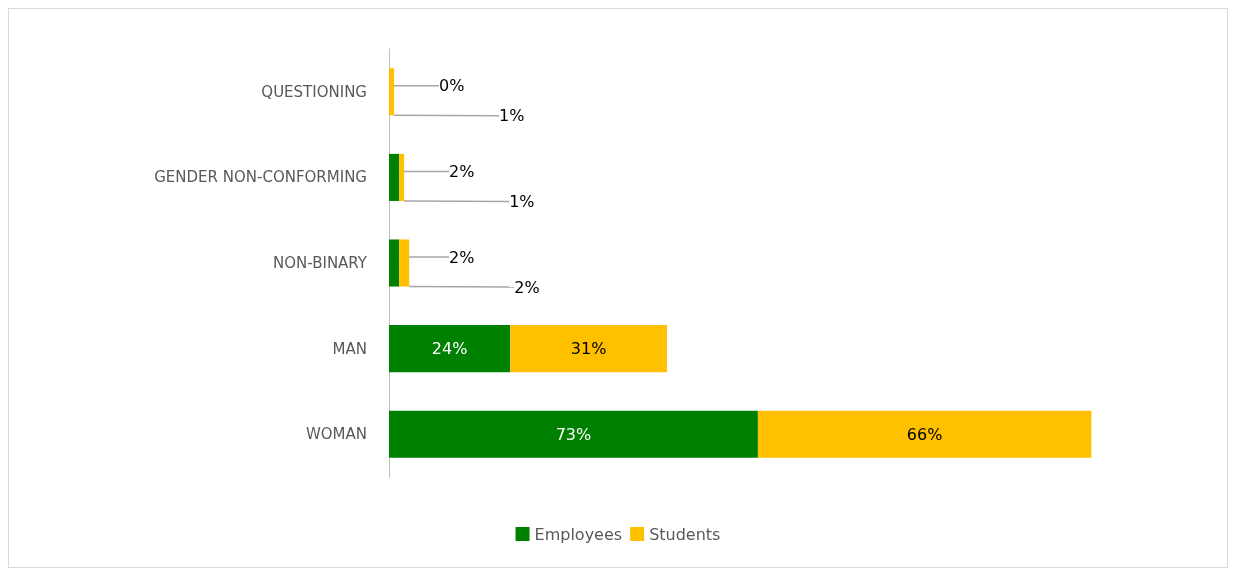 Image resolution: width=1236 pixels, height=576 pixels. Describe the element at coordinates (578, 534) in the screenshot. I see `legend-label: Employees` at that location.